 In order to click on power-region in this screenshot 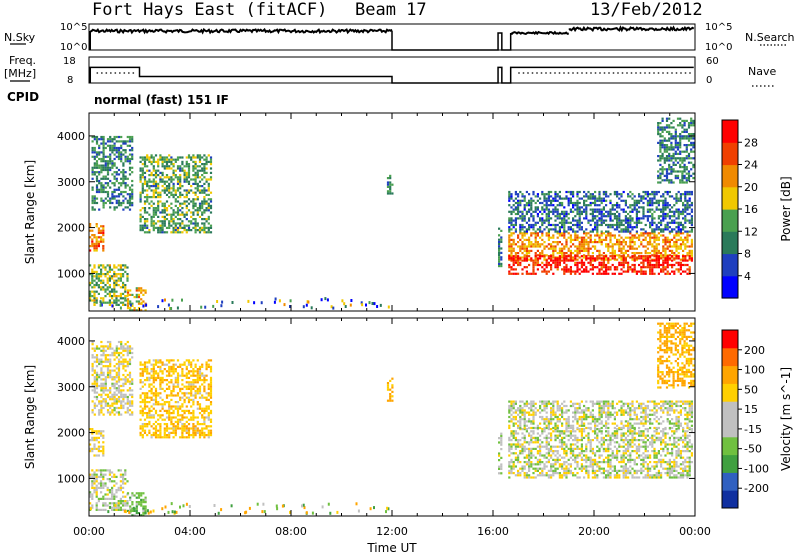, I will do `click(600, 211)`.